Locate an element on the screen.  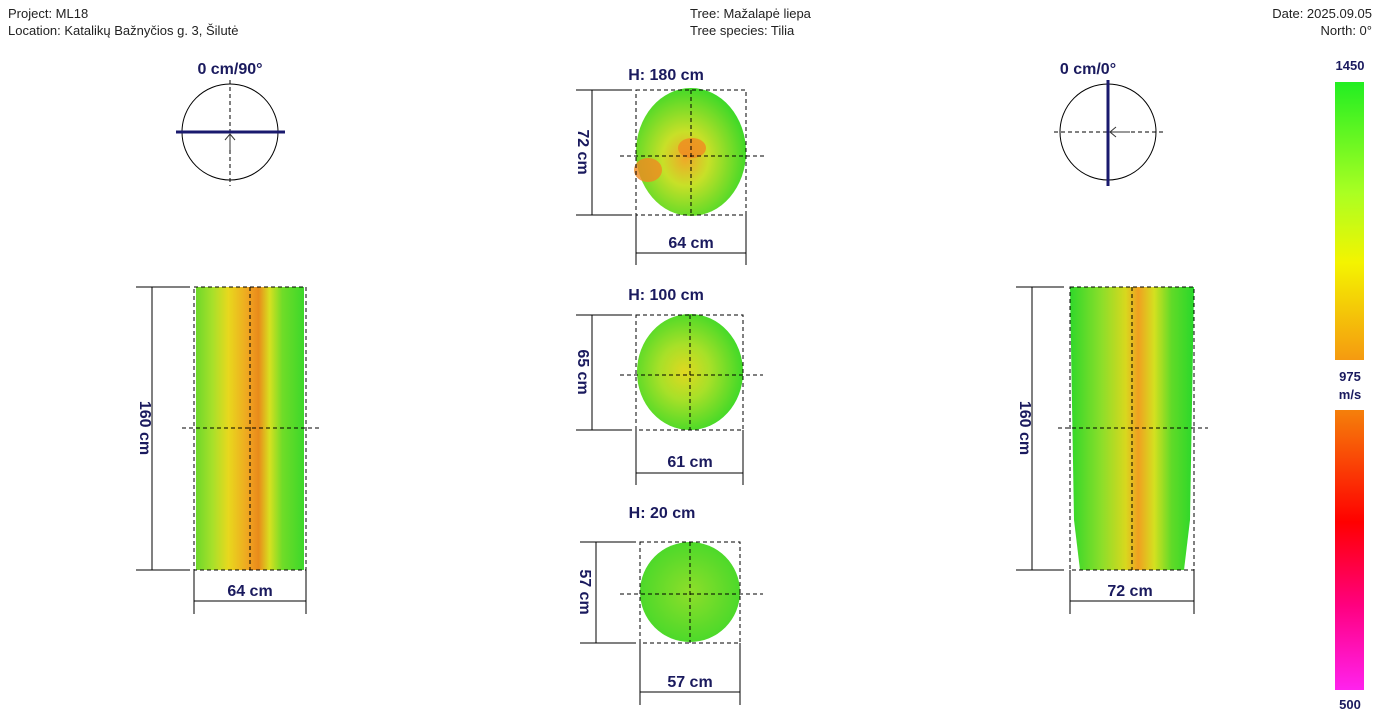
section: H: 180 cm 72 cm 64 cm is located at coordinates (669, 166).